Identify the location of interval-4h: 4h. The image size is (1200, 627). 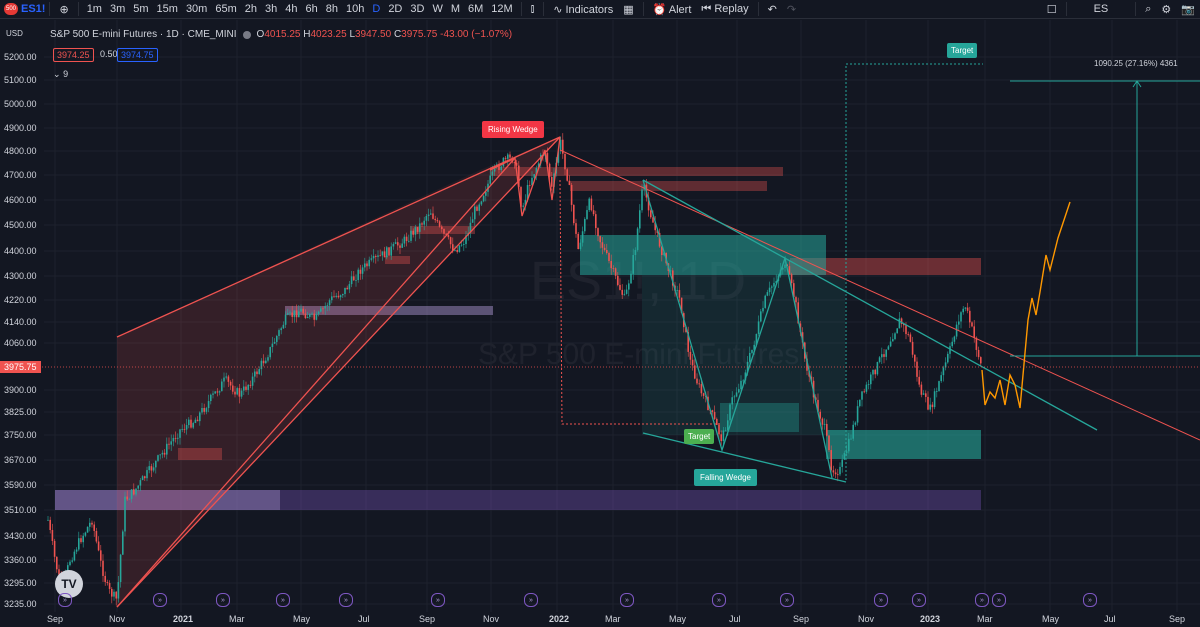
(291, 9).